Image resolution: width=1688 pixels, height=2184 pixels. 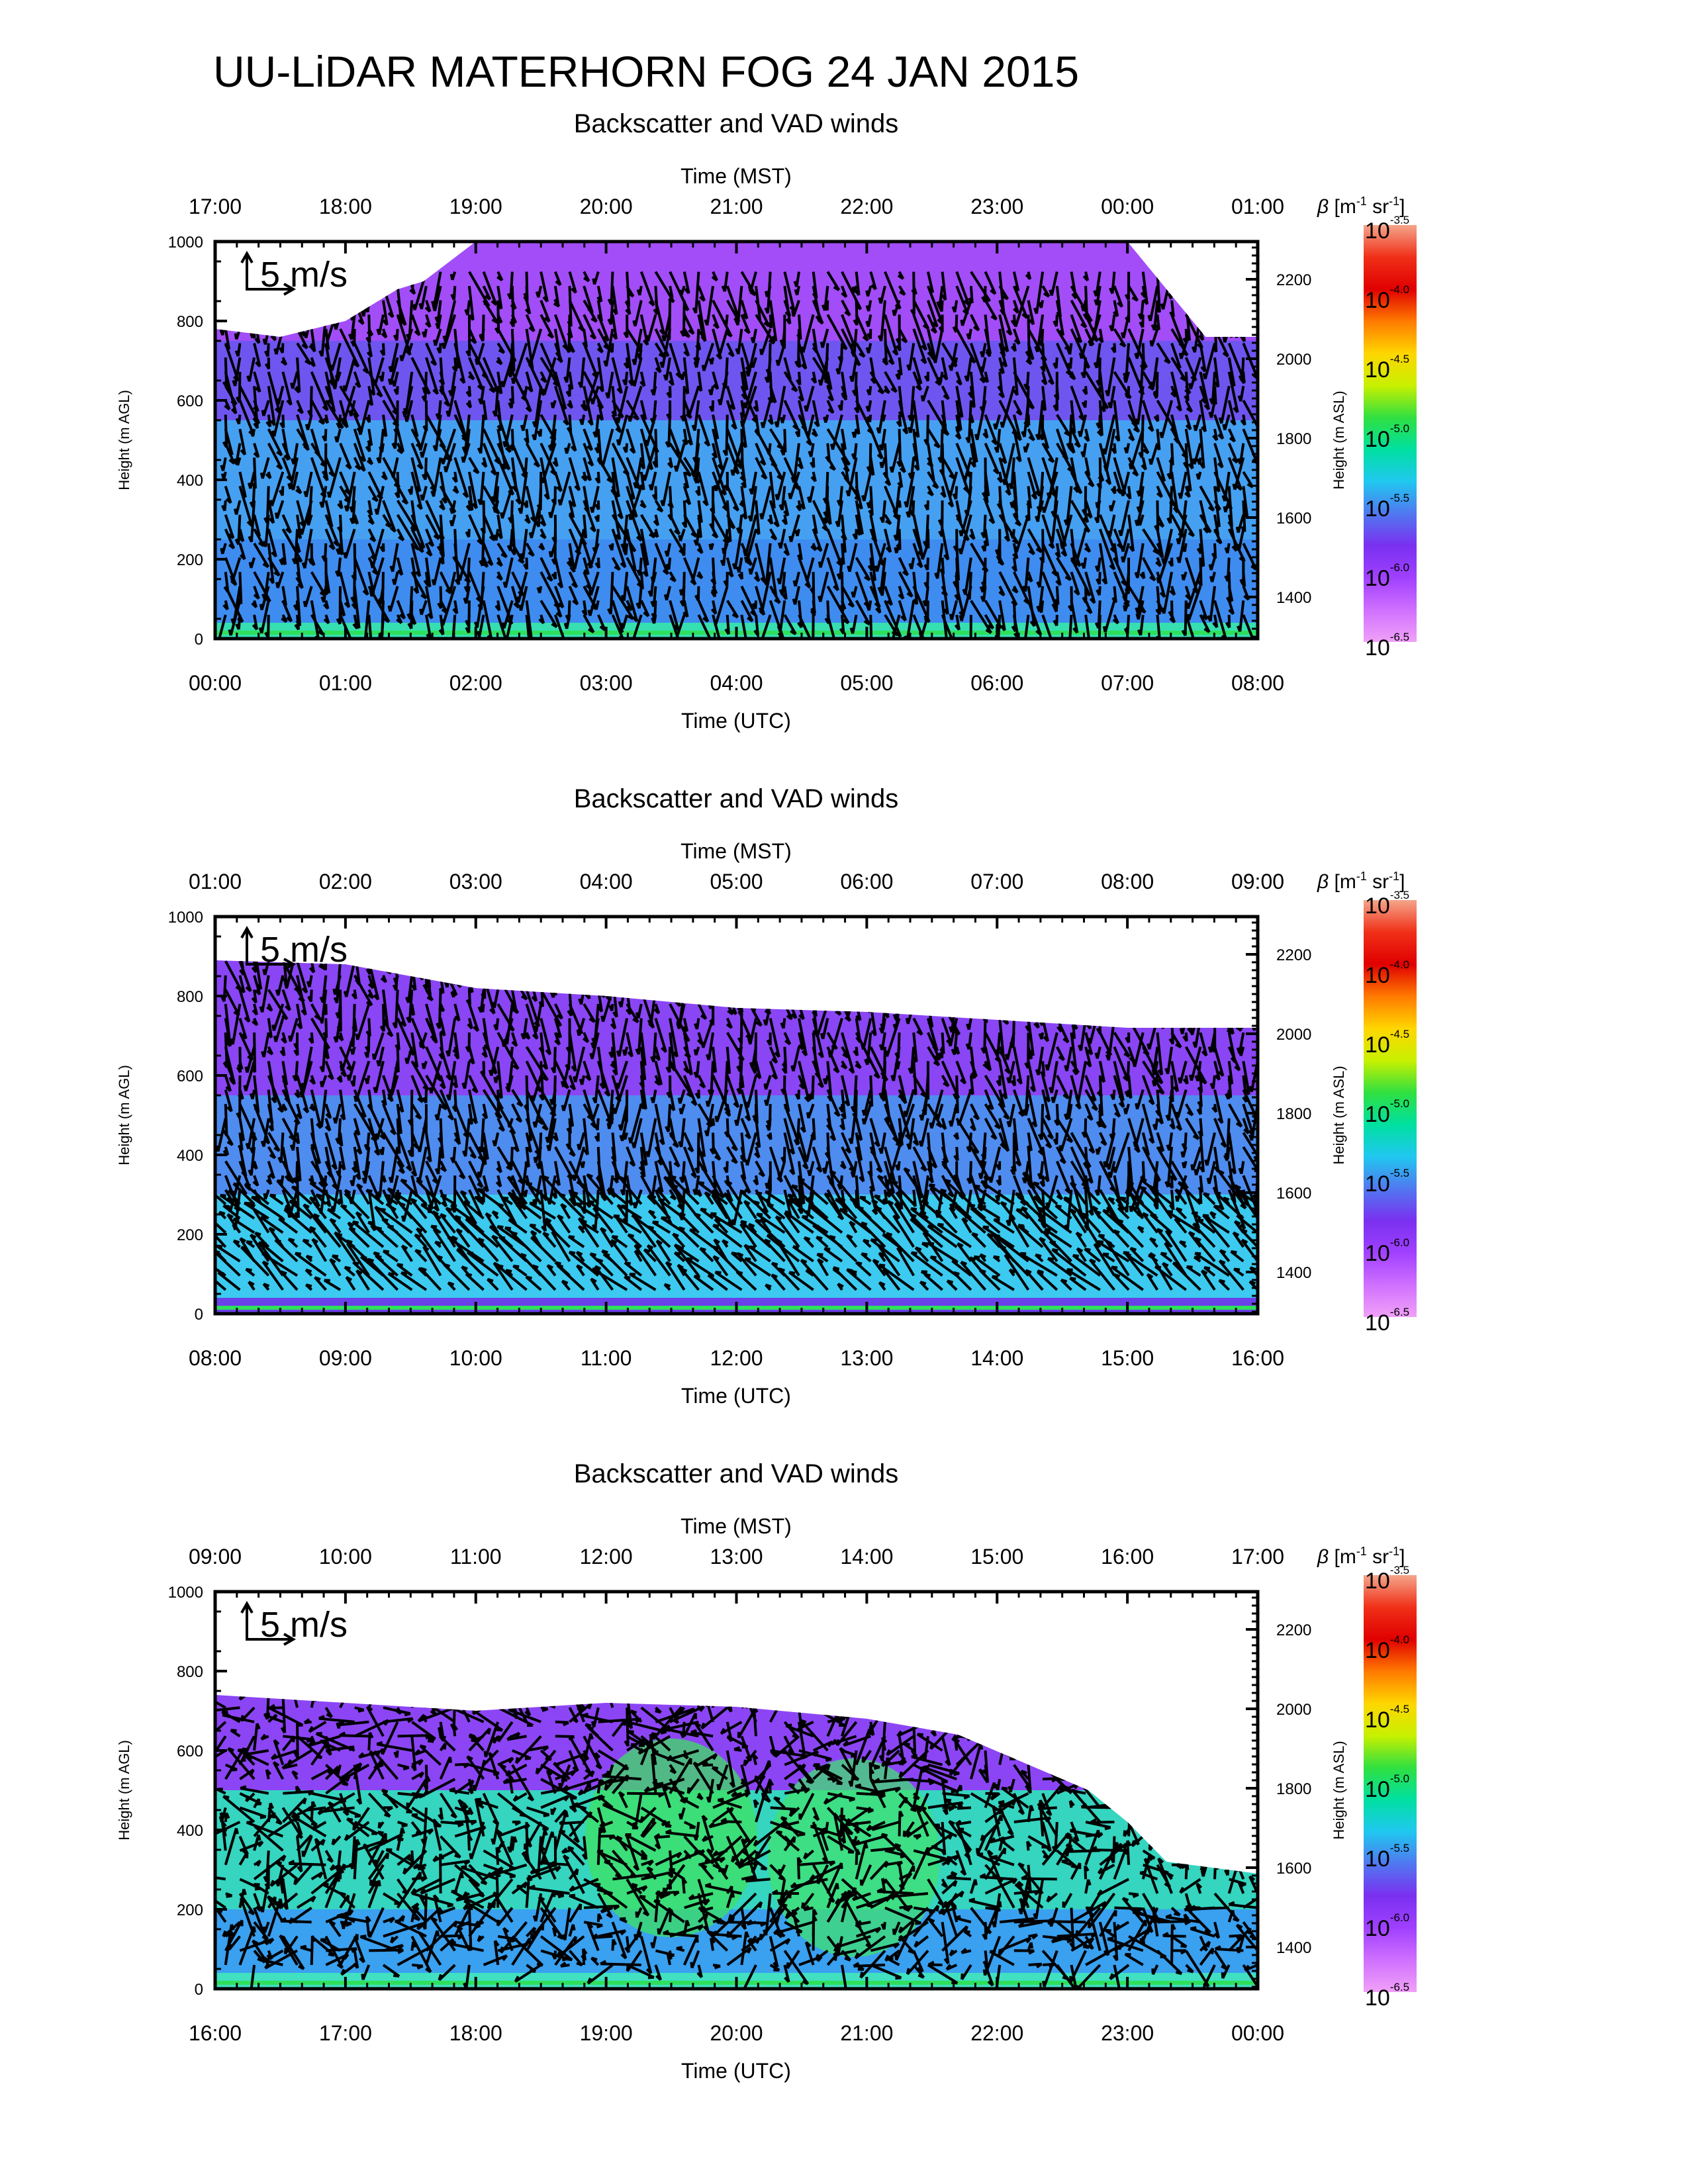 What do you see at coordinates (345, 207) in the screenshot?
I see `x-tick-label-mst: 18:00` at bounding box center [345, 207].